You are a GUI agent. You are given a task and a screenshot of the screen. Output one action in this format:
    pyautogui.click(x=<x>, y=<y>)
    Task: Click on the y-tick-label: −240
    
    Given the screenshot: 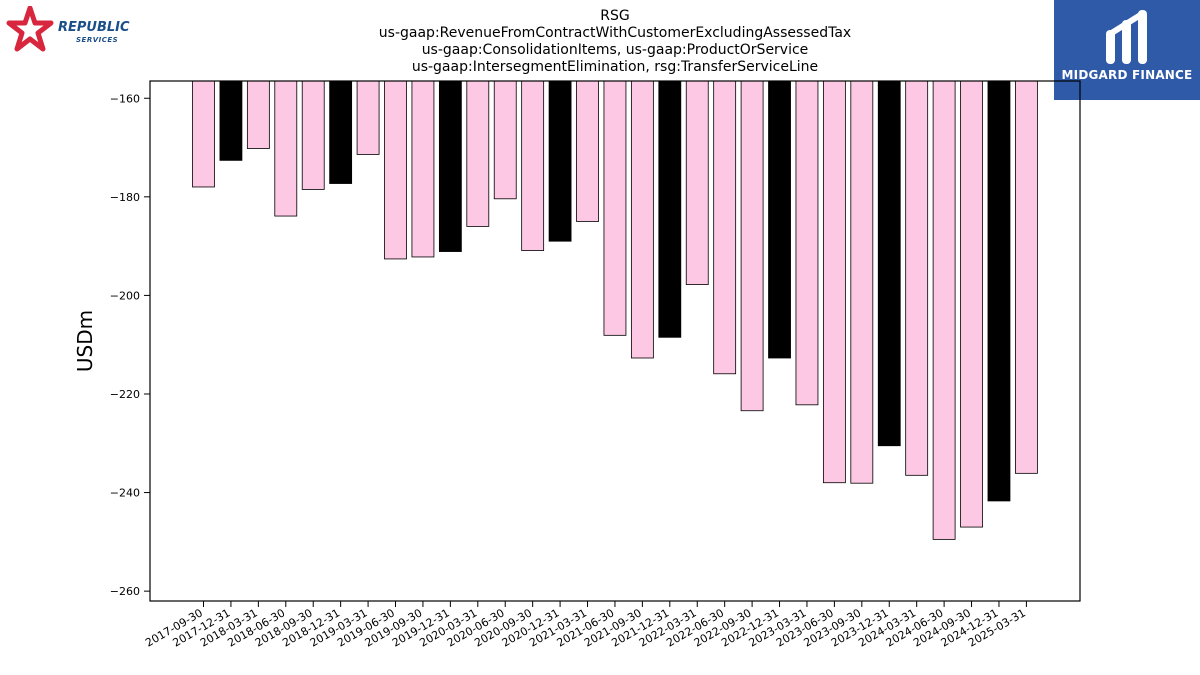 What is the action you would take?
    pyautogui.click(x=125, y=493)
    